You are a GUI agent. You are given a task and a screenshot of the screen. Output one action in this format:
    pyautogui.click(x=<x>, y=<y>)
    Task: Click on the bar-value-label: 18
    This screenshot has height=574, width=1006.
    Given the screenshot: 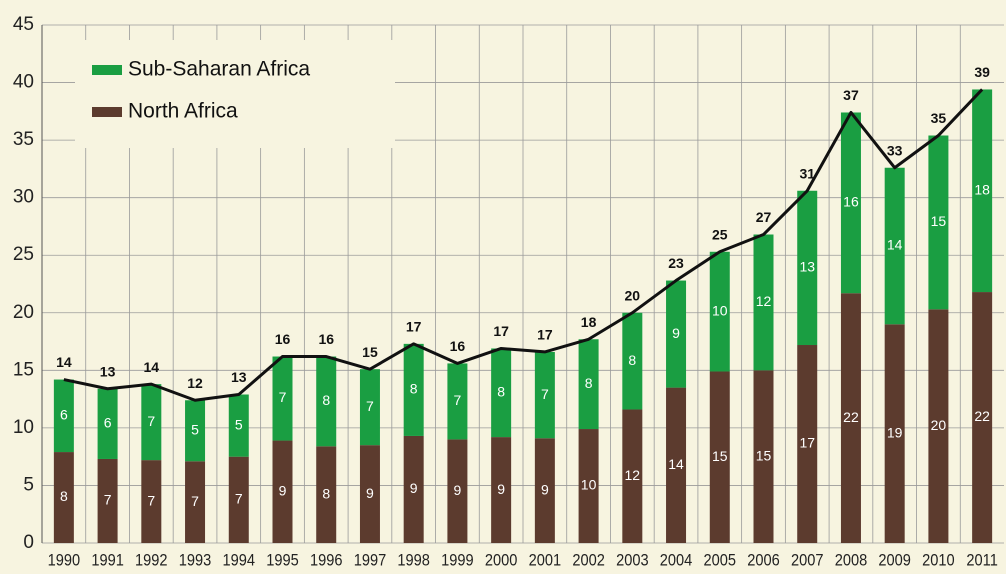 What is the action you would take?
    pyautogui.click(x=982, y=189)
    